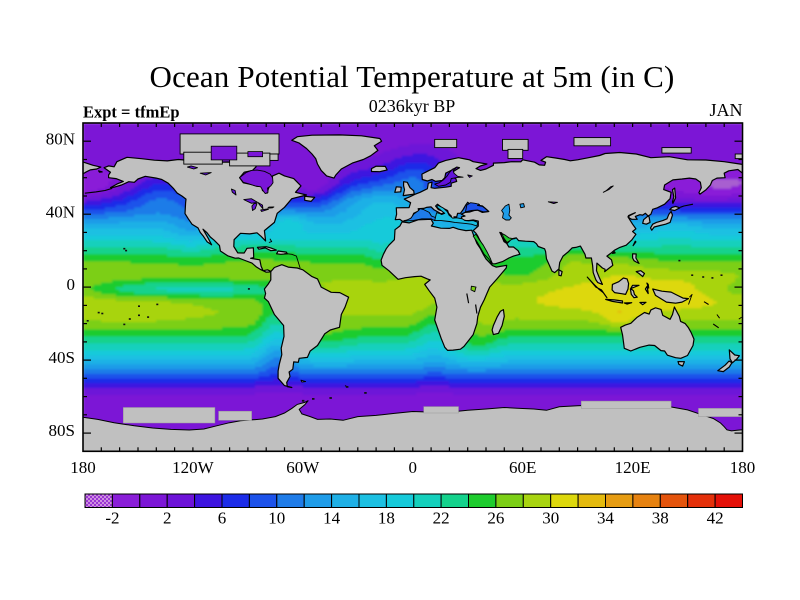 The height and width of the screenshot is (600, 800). Describe the element at coordinates (62, 357) in the screenshot. I see `svg-text: 40S` at that location.